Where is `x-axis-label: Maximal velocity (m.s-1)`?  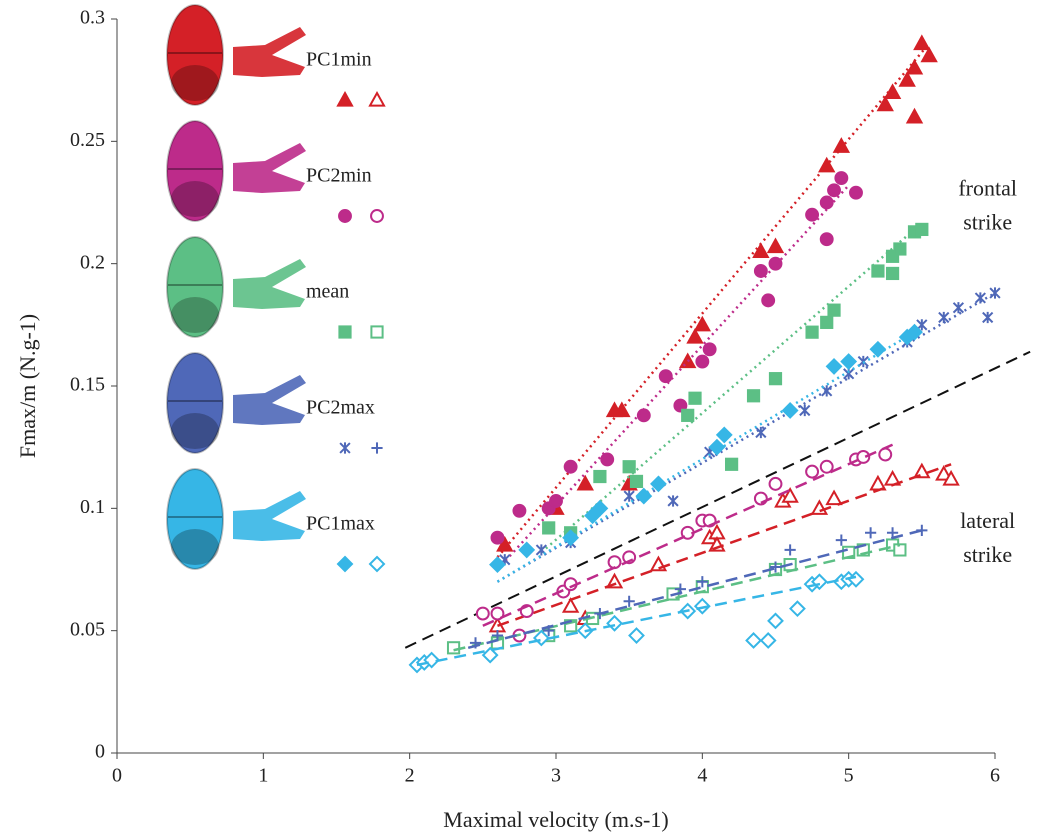
x-axis-label: Maximal velocity (m.s-1) is located at coordinates (555, 819).